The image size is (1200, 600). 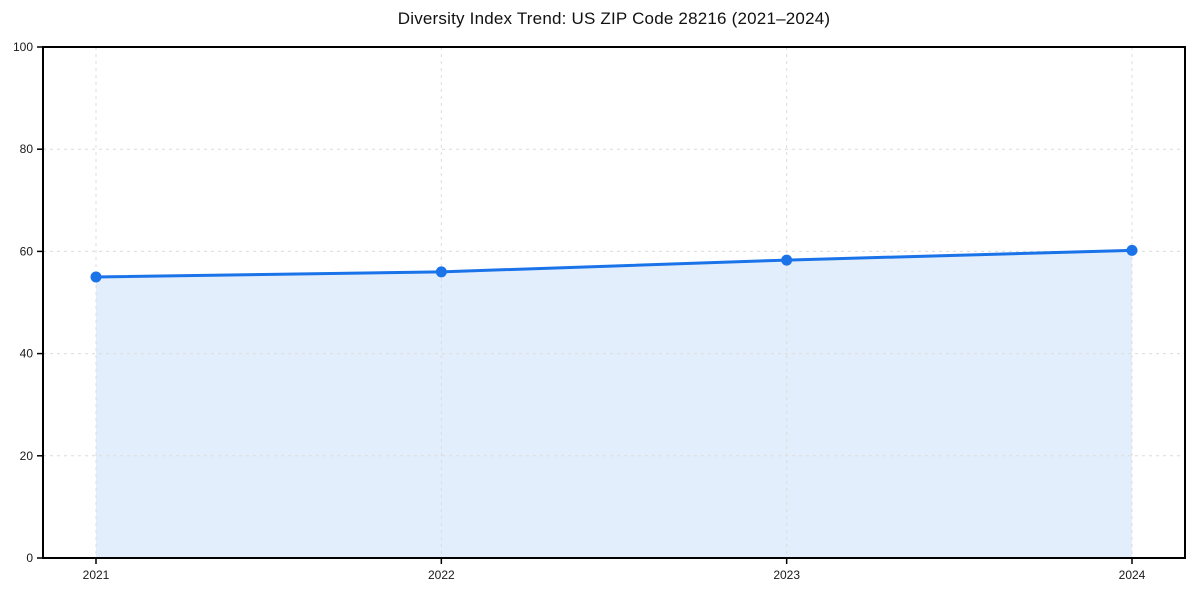 What do you see at coordinates (23, 47) in the screenshot?
I see `y-tick-label: 100` at bounding box center [23, 47].